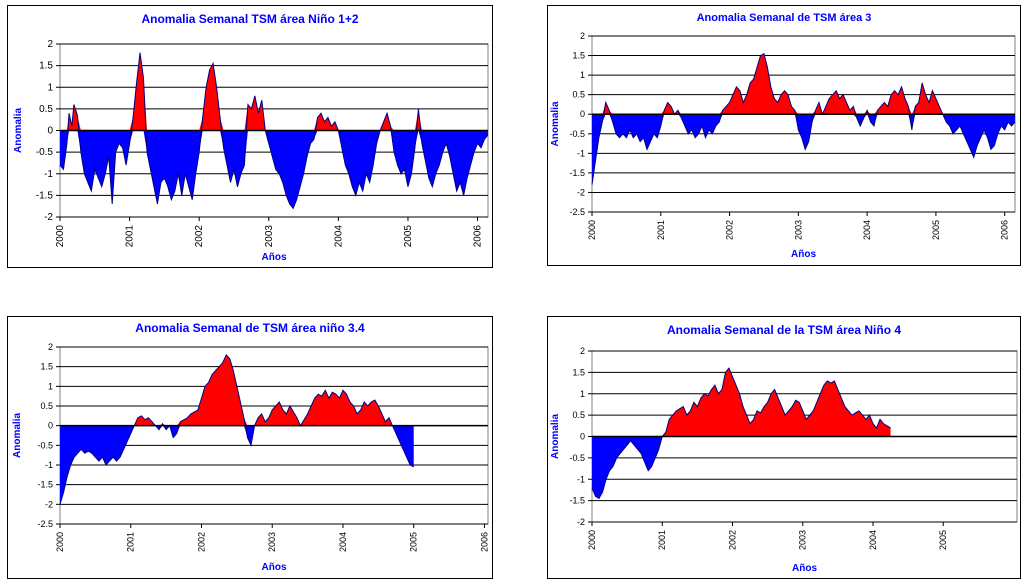 This screenshot has height=579, width=1021. What do you see at coordinates (249, 19) in the screenshot?
I see `chart-title: Anomalia Semanal TSM área Niño 1+2` at bounding box center [249, 19].